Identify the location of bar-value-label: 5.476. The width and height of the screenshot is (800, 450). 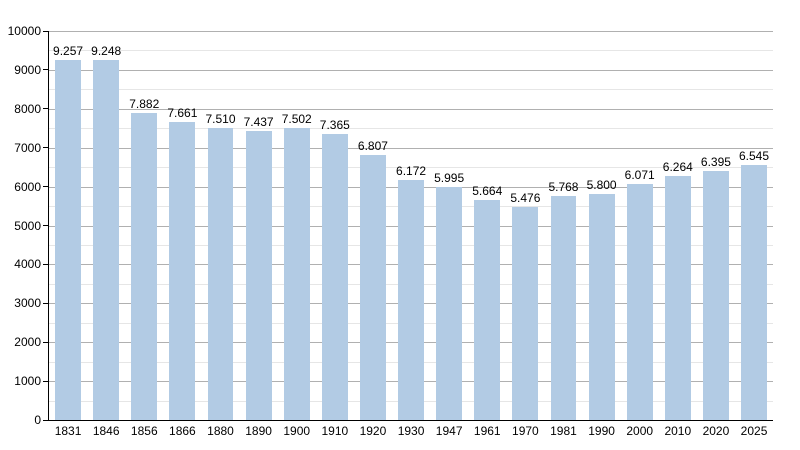
(525, 197).